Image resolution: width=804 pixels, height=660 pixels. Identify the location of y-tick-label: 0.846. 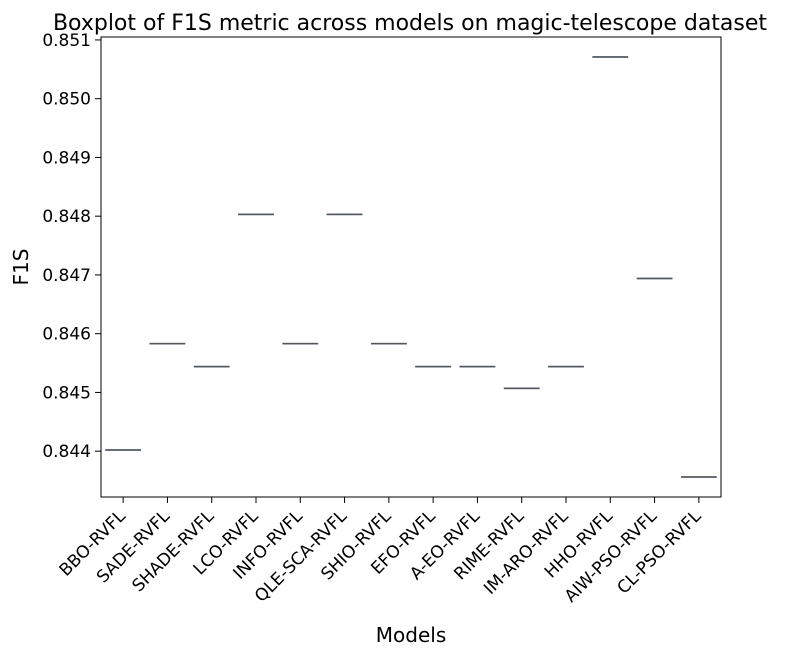
(66, 335).